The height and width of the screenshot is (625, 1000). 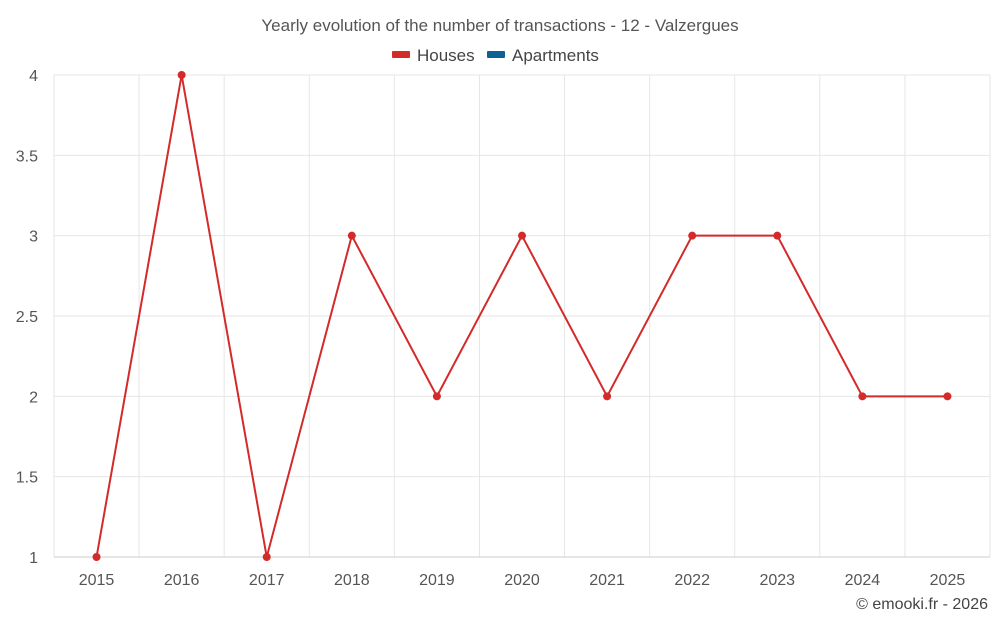 I want to click on x-tick-label: 2018, so click(x=352, y=580).